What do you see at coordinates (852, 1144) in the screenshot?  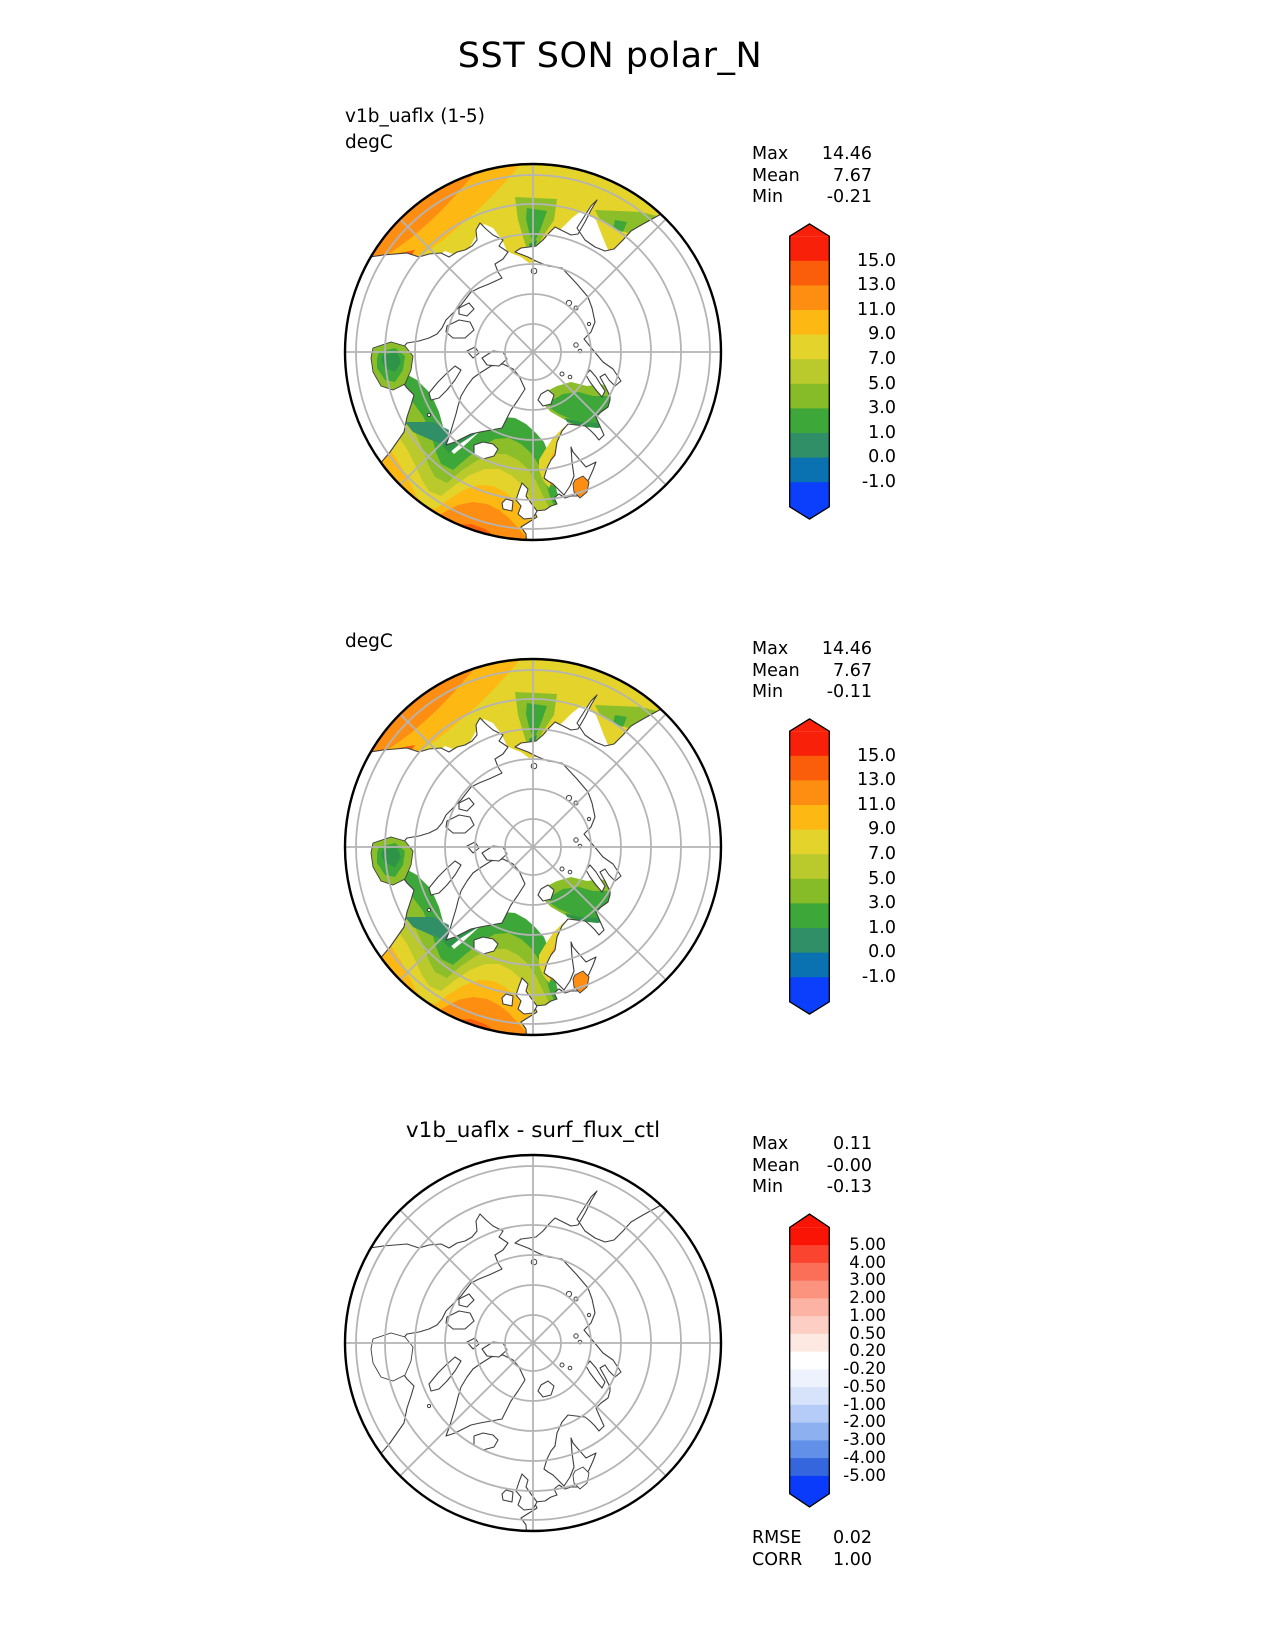 I see `stat-value: 0.11` at bounding box center [852, 1144].